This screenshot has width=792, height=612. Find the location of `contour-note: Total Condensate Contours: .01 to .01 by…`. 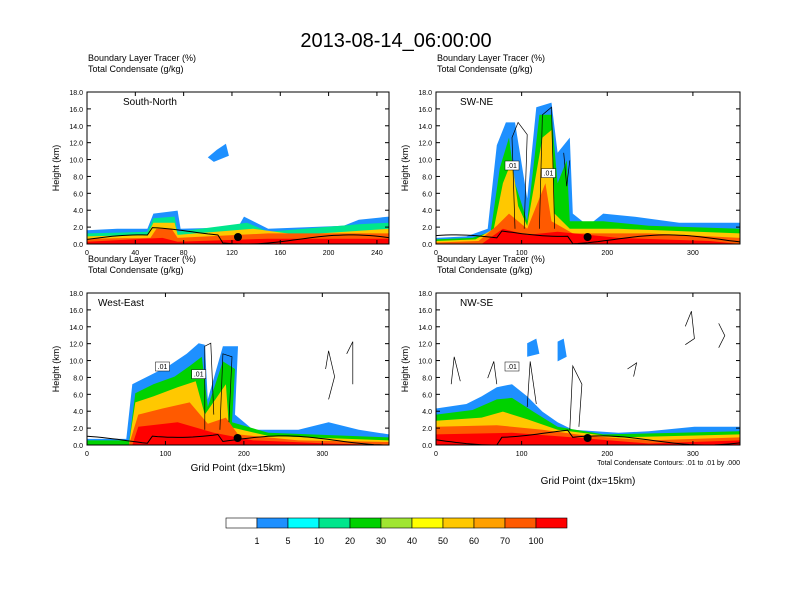

contour-note: Total Condensate Contours: .01 to .01 by… is located at coordinates (668, 463).